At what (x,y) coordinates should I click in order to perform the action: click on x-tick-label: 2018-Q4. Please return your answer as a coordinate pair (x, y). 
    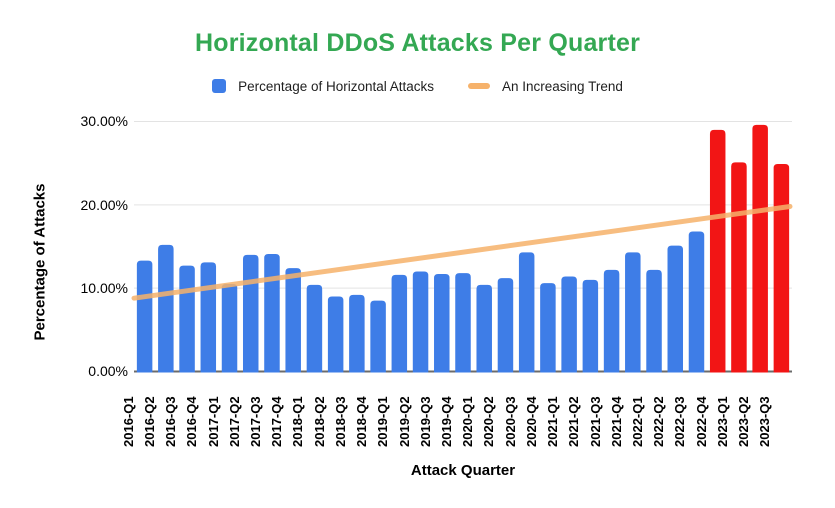
    Looking at the image, I should click on (362, 421).